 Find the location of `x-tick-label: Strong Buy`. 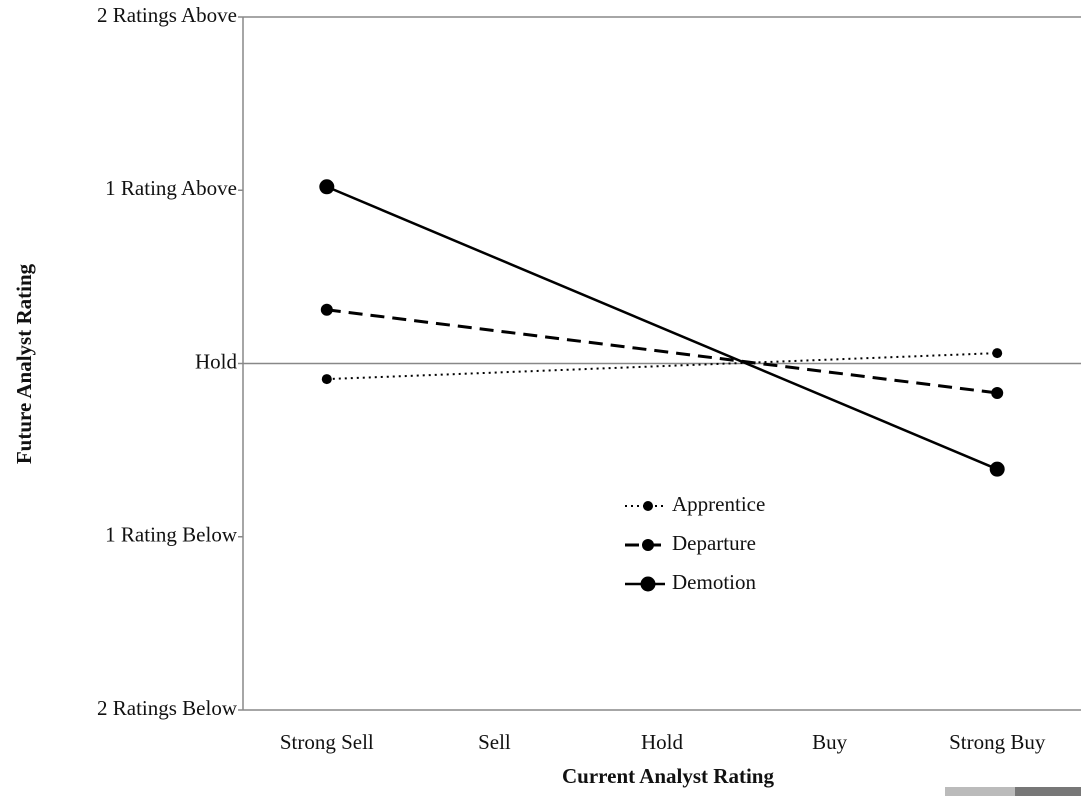

x-tick-label: Strong Buy is located at coordinates (997, 742).